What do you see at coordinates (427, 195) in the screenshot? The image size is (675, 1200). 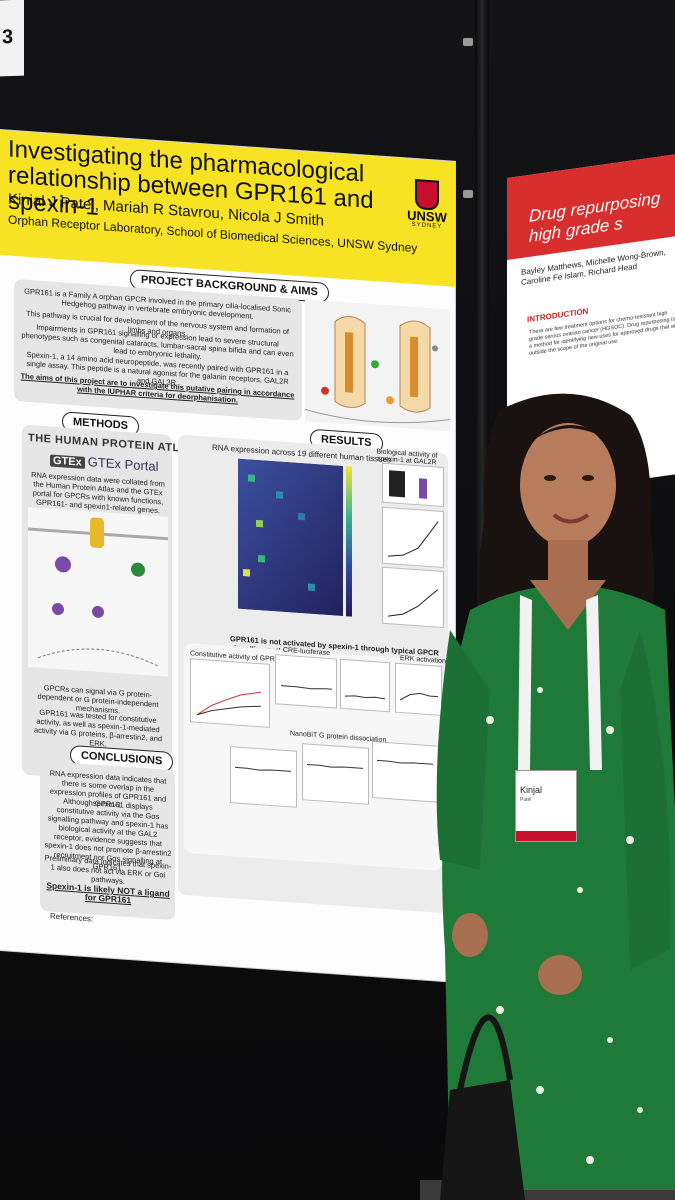 I see `unsw-shield-icon` at bounding box center [427, 195].